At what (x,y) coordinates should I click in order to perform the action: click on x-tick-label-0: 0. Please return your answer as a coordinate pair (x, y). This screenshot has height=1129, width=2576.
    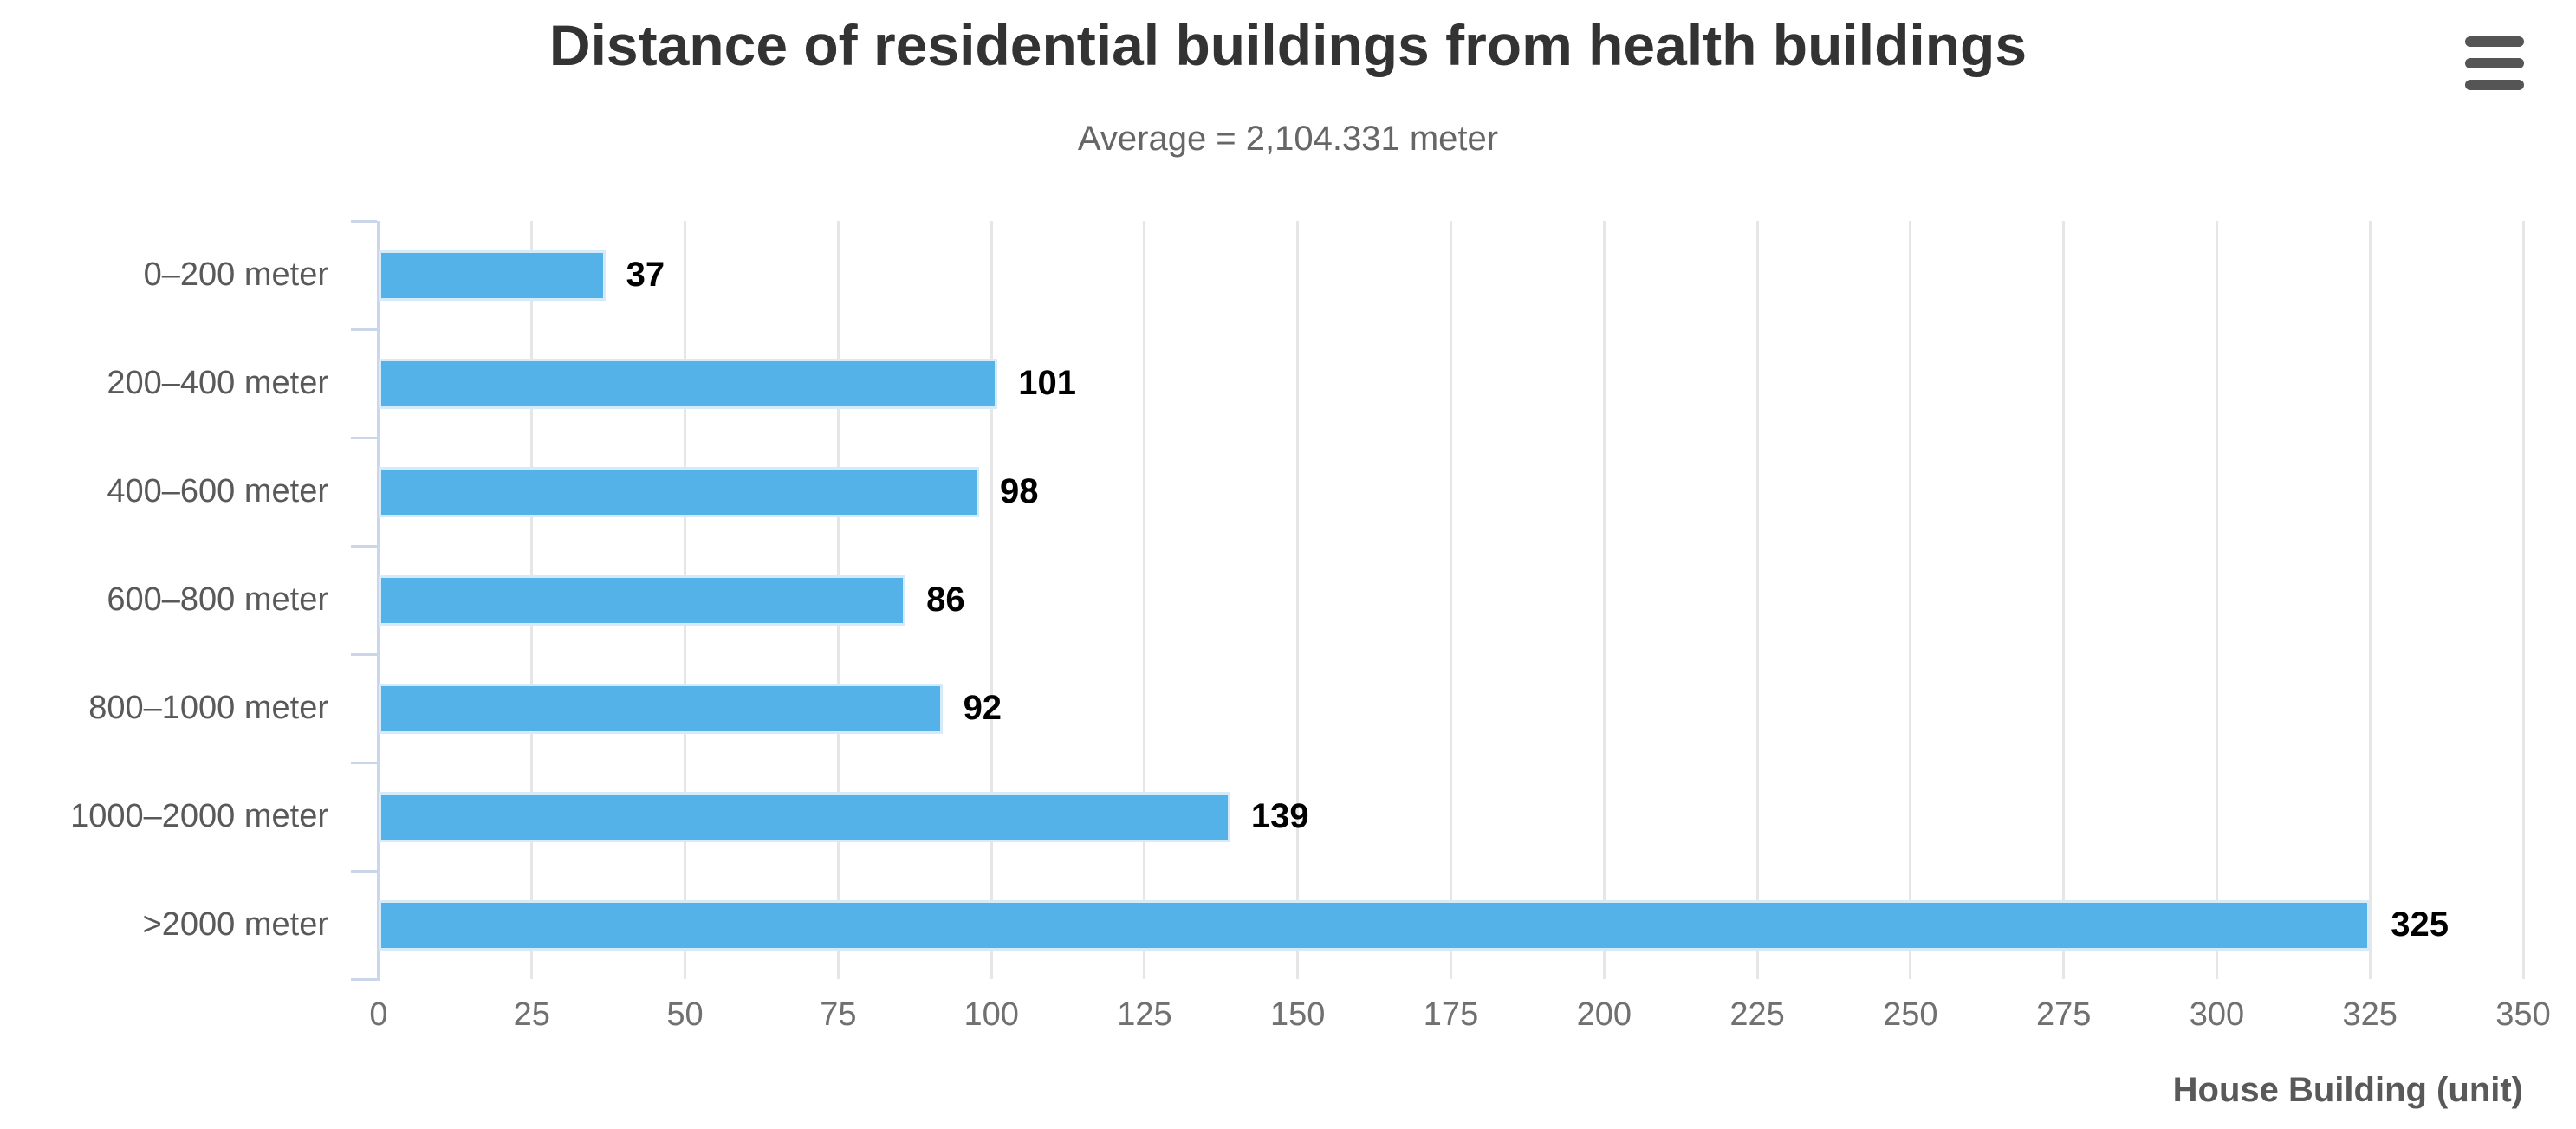
    Looking at the image, I should click on (379, 1015).